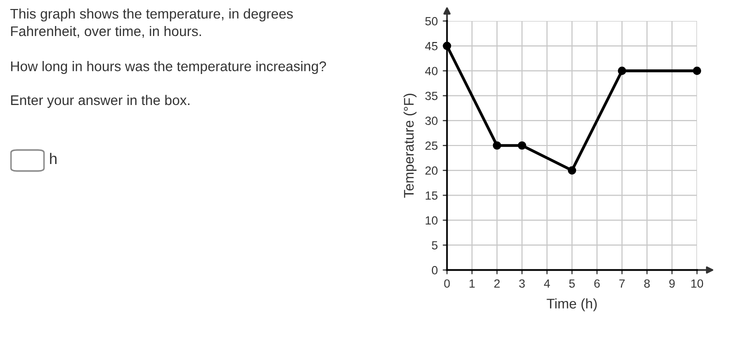  What do you see at coordinates (410, 146) in the screenshot?
I see `y-axis-title: Temperature (°F)` at bounding box center [410, 146].